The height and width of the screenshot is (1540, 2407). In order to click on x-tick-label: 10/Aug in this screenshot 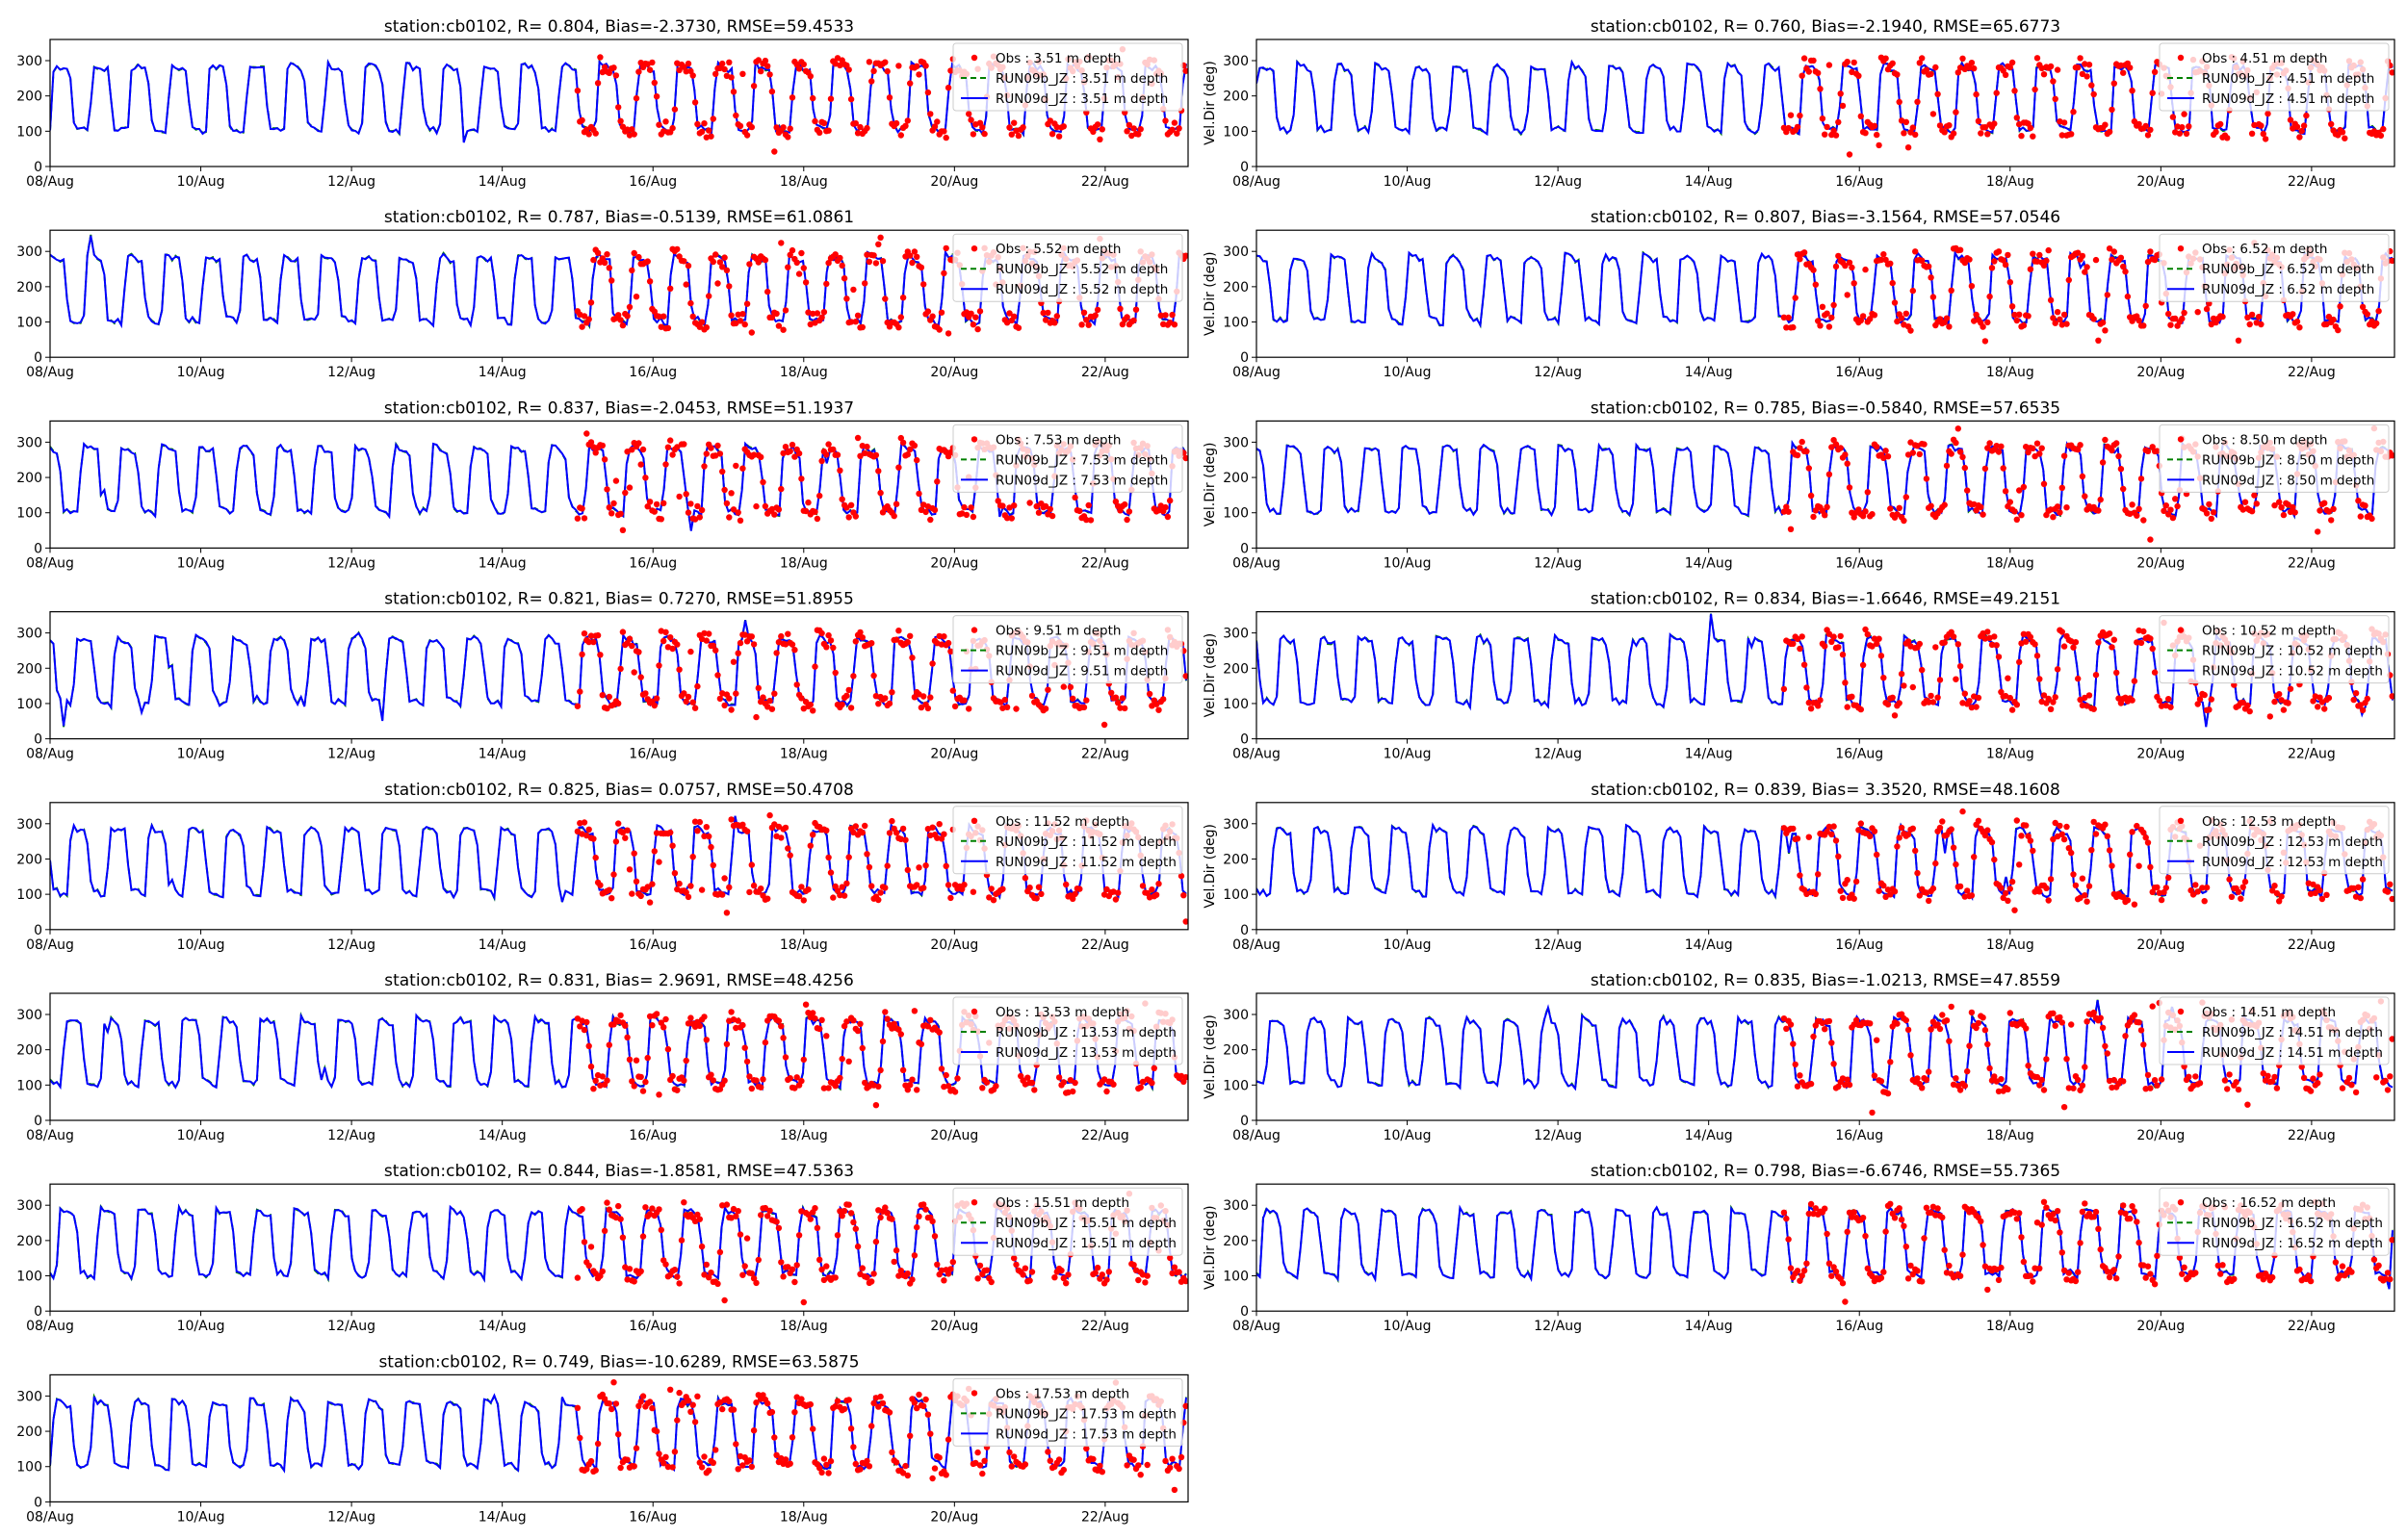, I will do `click(1408, 1135)`.